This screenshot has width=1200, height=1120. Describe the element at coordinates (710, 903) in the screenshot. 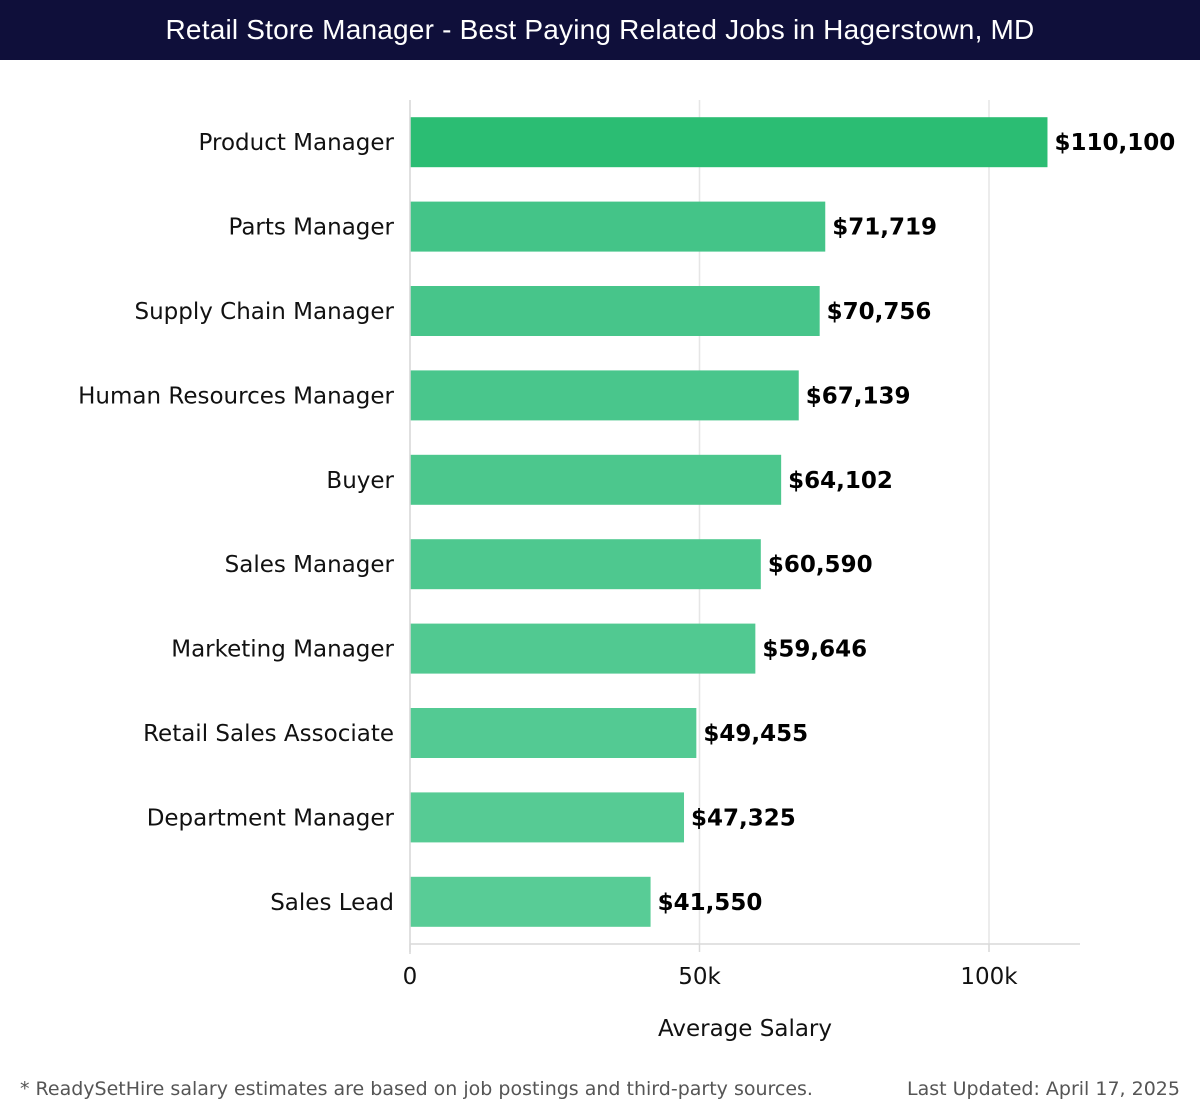

I see `value-label: $41,550` at that location.